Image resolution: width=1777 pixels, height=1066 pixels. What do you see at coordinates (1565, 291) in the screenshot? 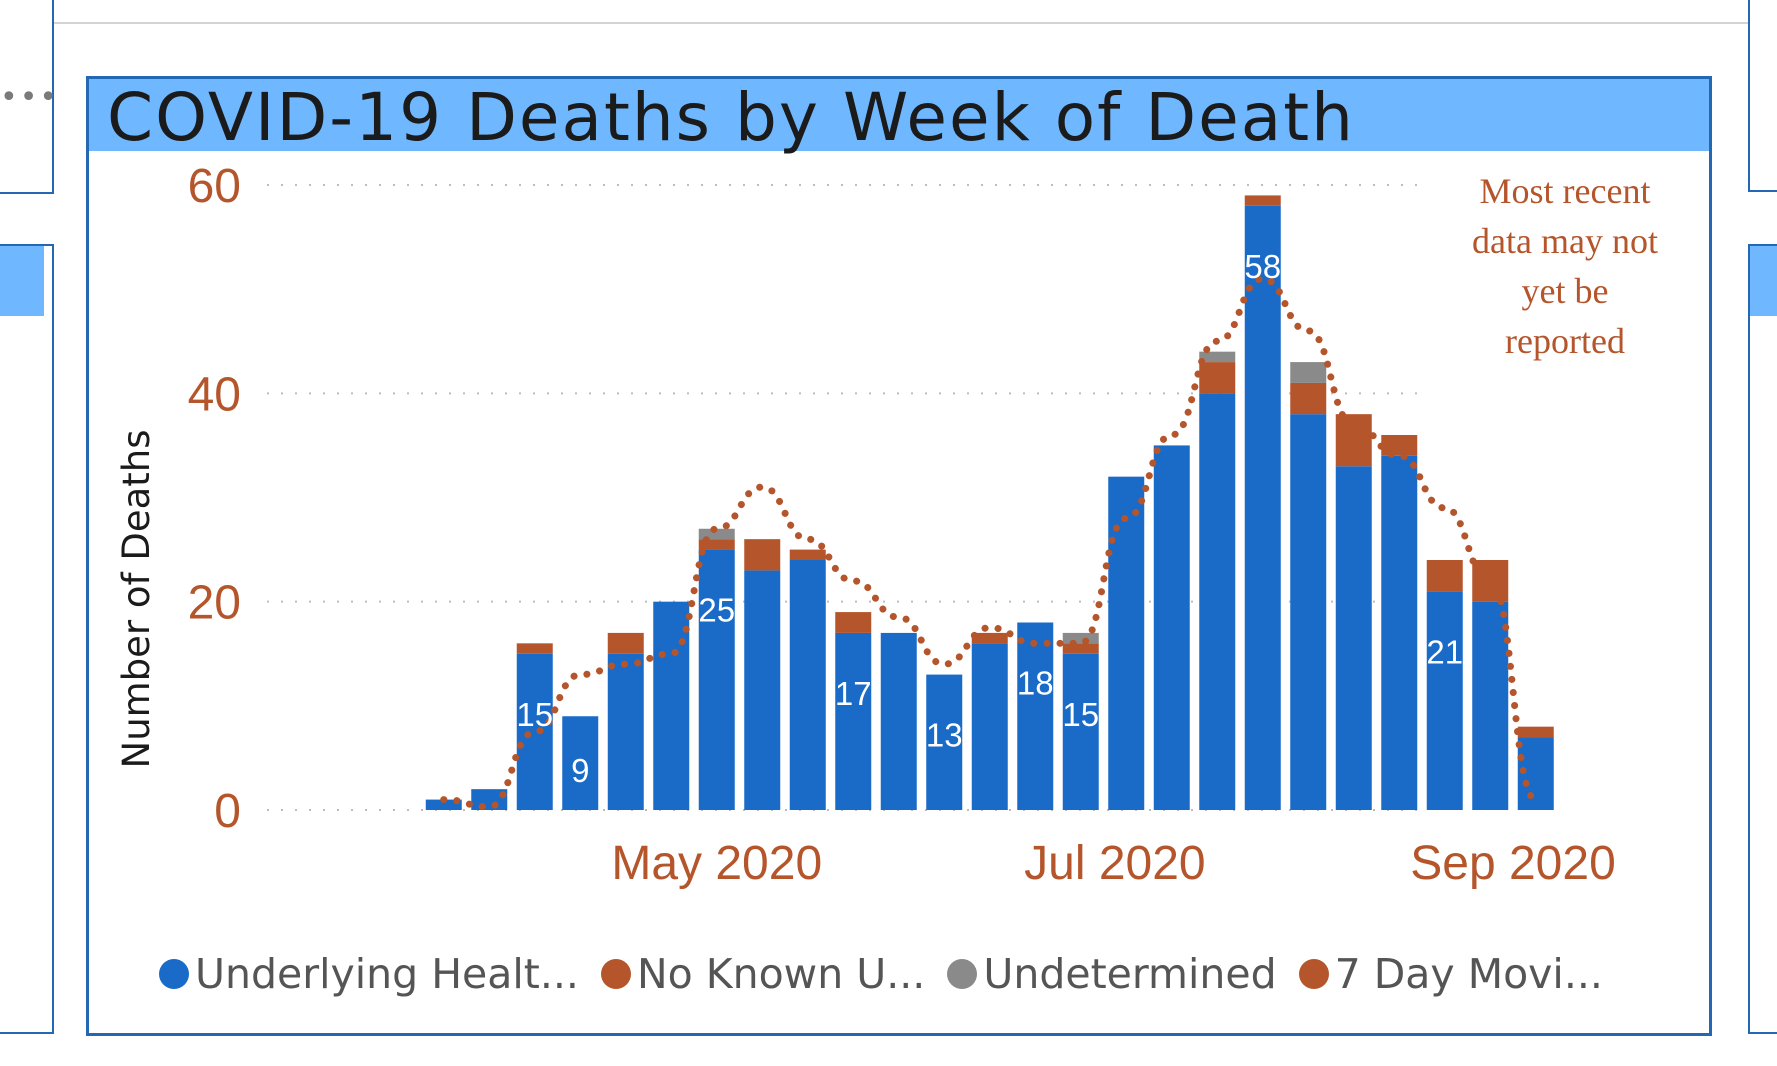
I see `annotation-line: yet be` at bounding box center [1565, 291].